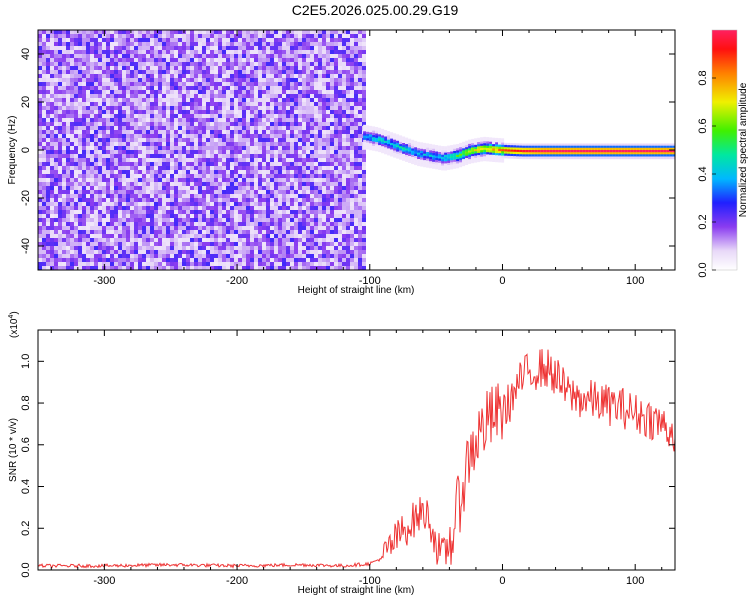 The image size is (750, 600). What do you see at coordinates (375, 10) in the screenshot?
I see `chart-title: C2E5.2026.025.00.29.G19` at bounding box center [375, 10].